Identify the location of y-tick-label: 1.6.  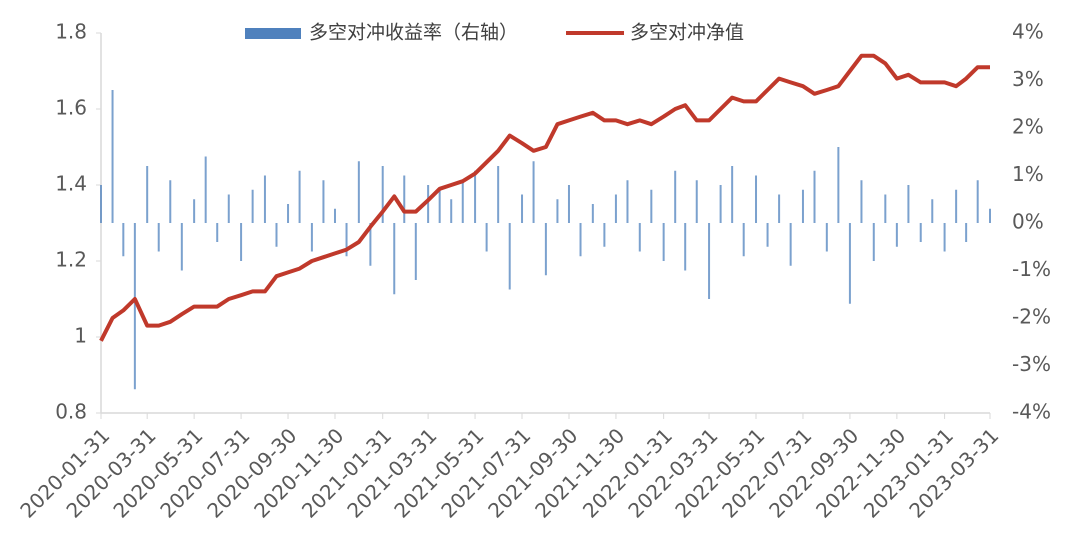
(71, 108).